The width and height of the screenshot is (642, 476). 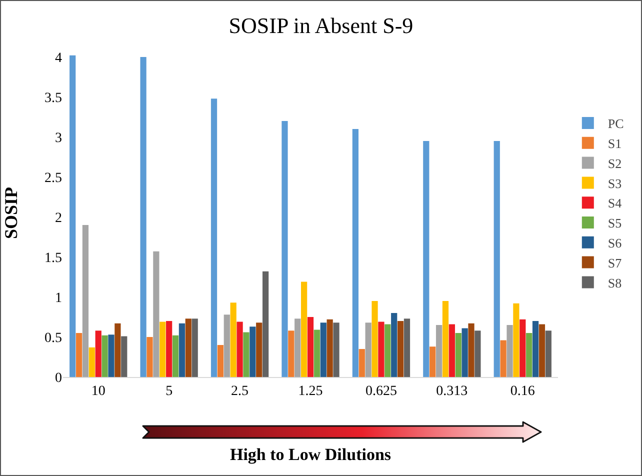 What do you see at coordinates (53, 338) in the screenshot?
I see `y-tick-label: 0.5` at bounding box center [53, 338].